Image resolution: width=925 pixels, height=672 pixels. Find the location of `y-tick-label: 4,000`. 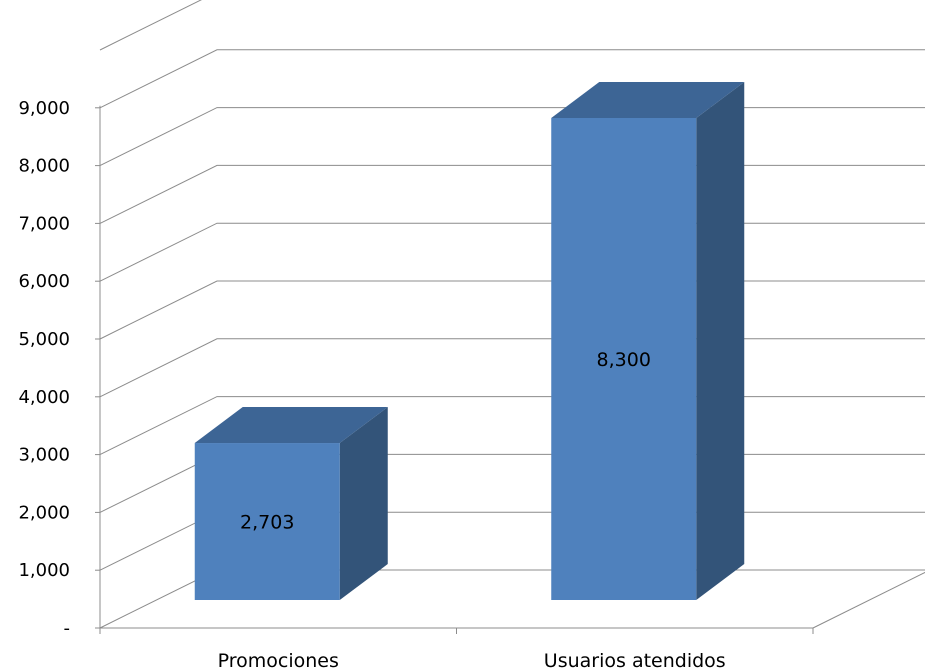

y-tick-label: 4,000 is located at coordinates (44, 397).